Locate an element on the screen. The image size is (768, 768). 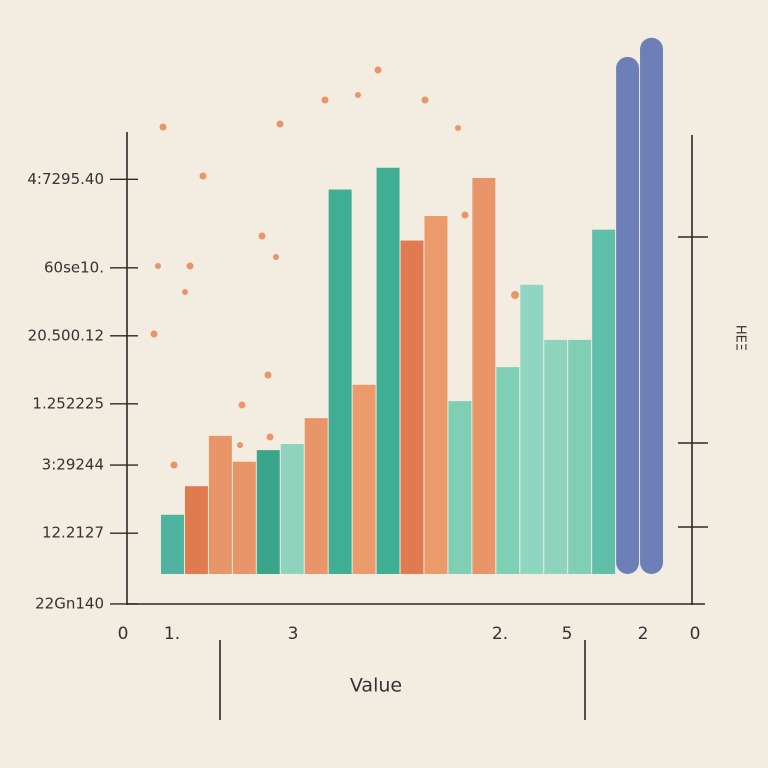
y-tick-label: 60se10. is located at coordinates (74, 267).